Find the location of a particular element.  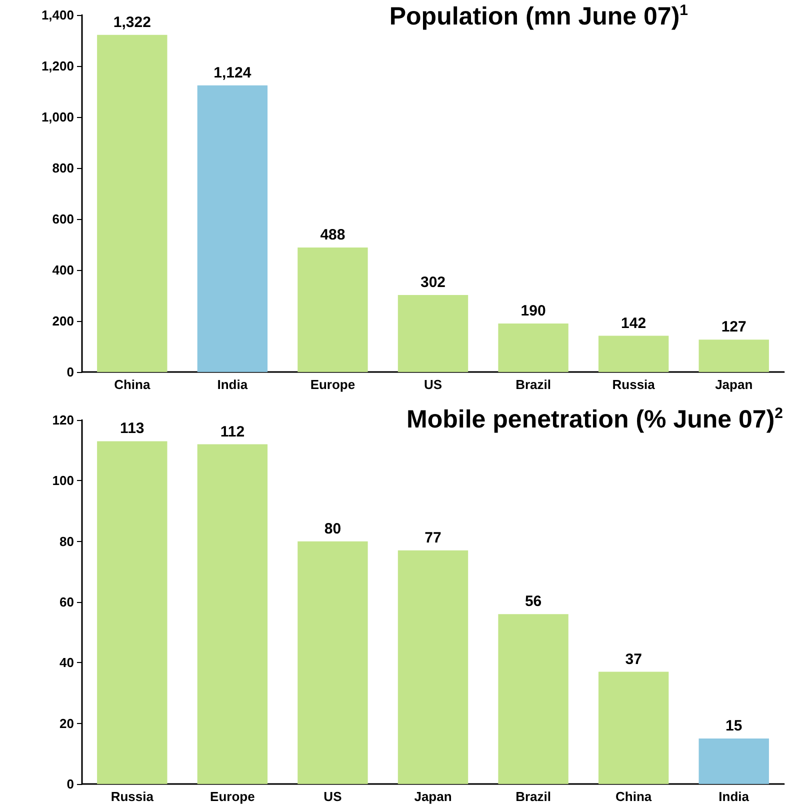

y-tick-label: 20 is located at coordinates (67, 723).